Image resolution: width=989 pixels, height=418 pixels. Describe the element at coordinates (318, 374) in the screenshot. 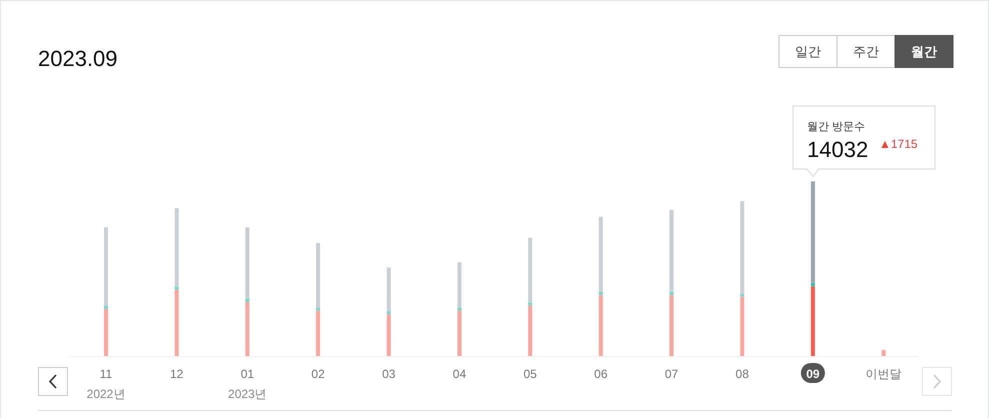

I see `x-tick-label: 02` at that location.